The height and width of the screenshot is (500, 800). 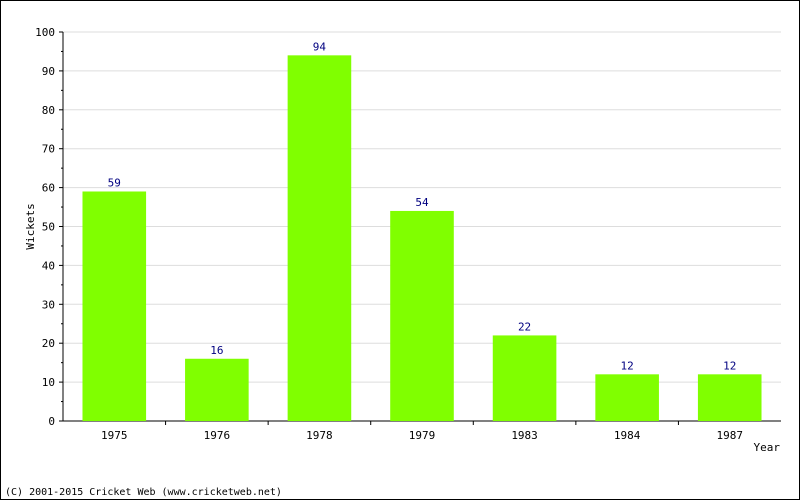 What do you see at coordinates (30, 226) in the screenshot?
I see `y-axis-title: Wickets` at bounding box center [30, 226].